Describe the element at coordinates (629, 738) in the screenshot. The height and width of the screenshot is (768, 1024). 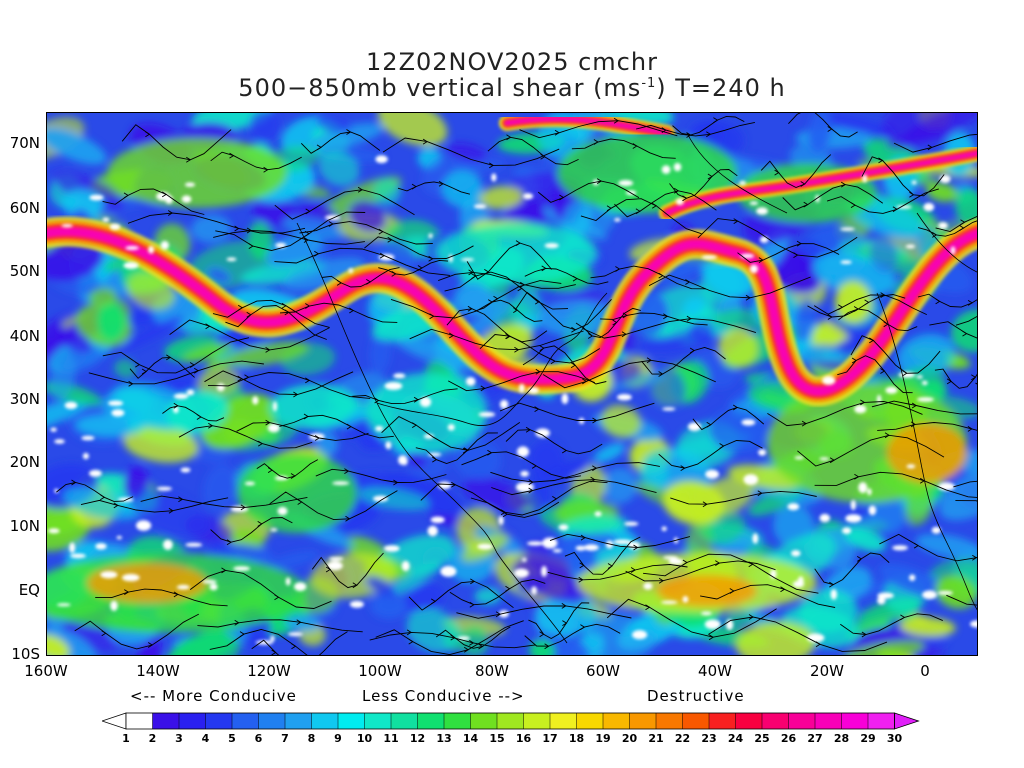
I see `colorbar-tick-label: 20` at that location.